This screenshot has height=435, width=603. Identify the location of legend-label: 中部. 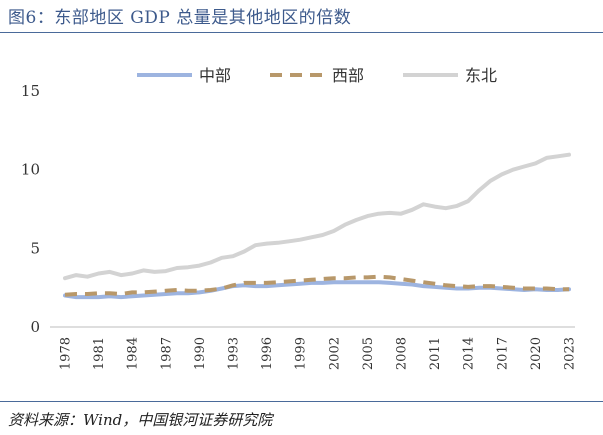
(215, 75).